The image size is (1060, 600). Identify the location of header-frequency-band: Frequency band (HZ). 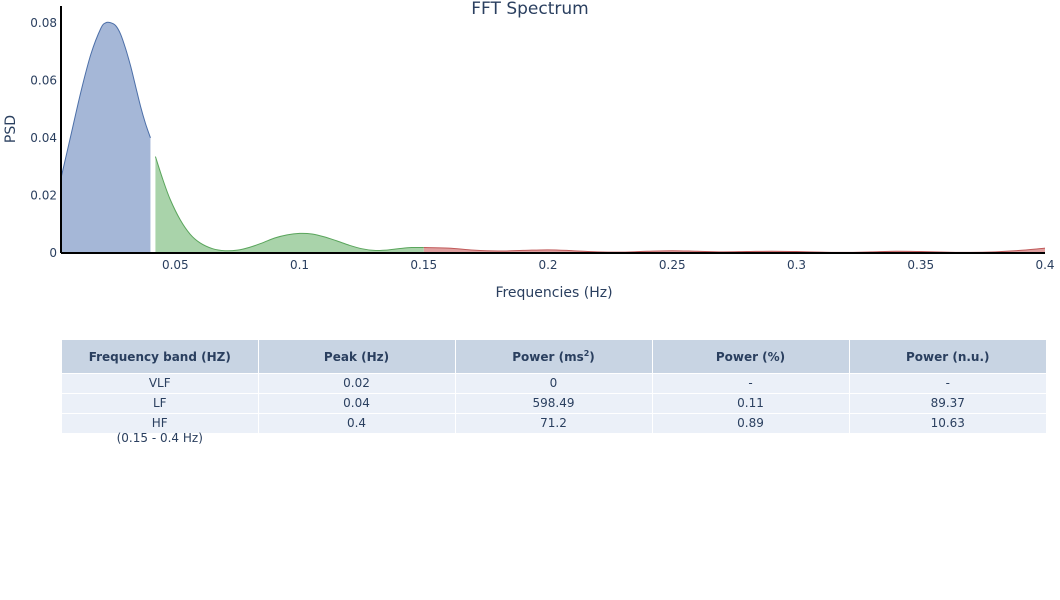
(160, 357).